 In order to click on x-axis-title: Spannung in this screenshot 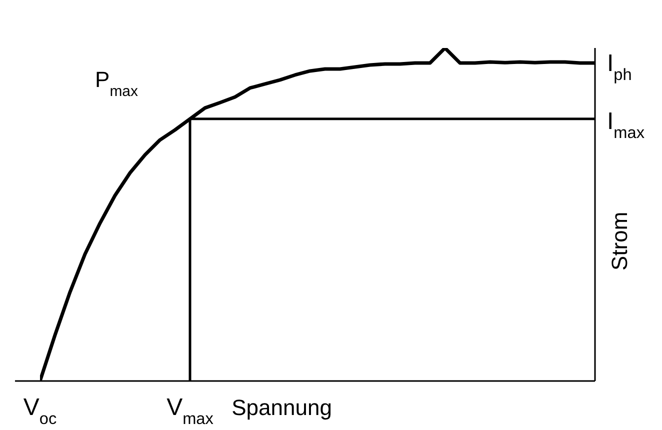, I will do `click(282, 407)`.